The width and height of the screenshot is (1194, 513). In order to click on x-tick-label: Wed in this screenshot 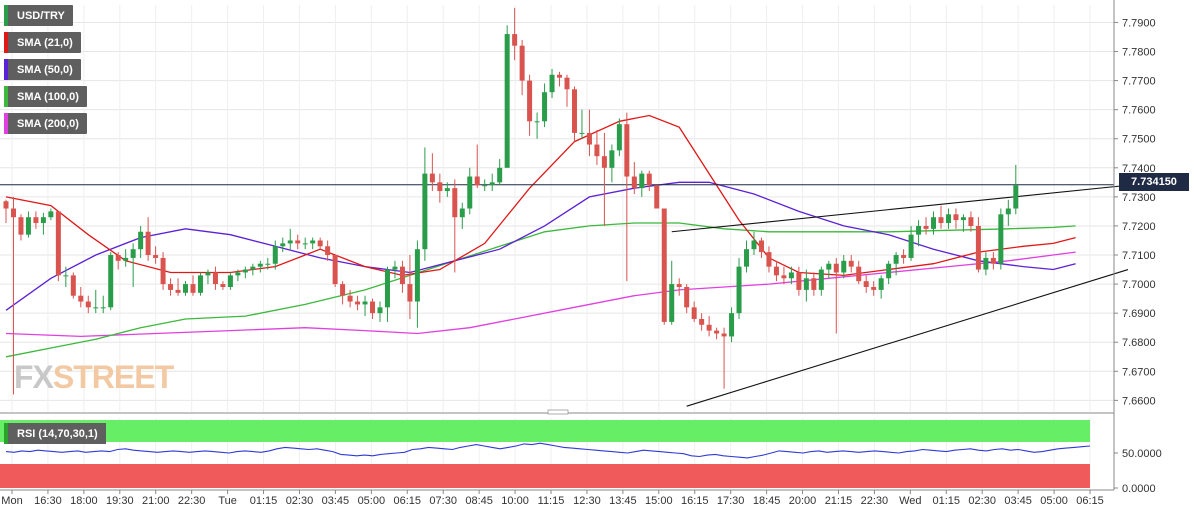, I will do `click(910, 501)`.